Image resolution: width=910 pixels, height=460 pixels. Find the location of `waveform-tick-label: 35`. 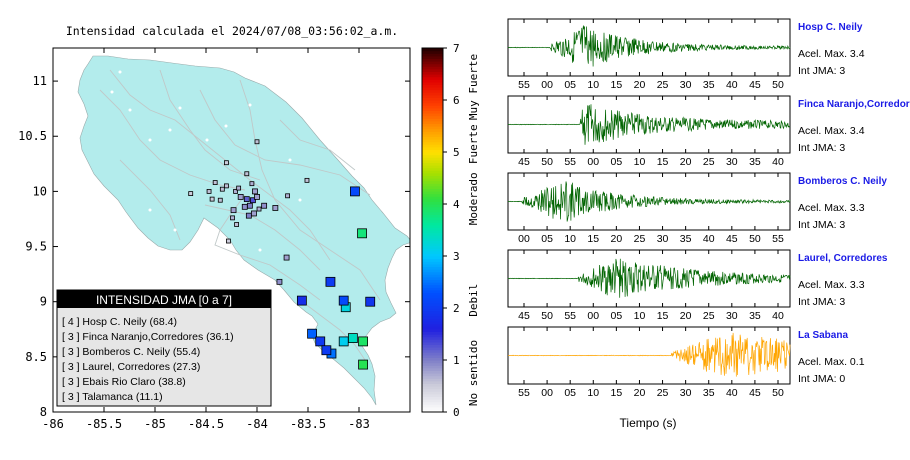

waveform-tick-label: 35 is located at coordinates (755, 316).